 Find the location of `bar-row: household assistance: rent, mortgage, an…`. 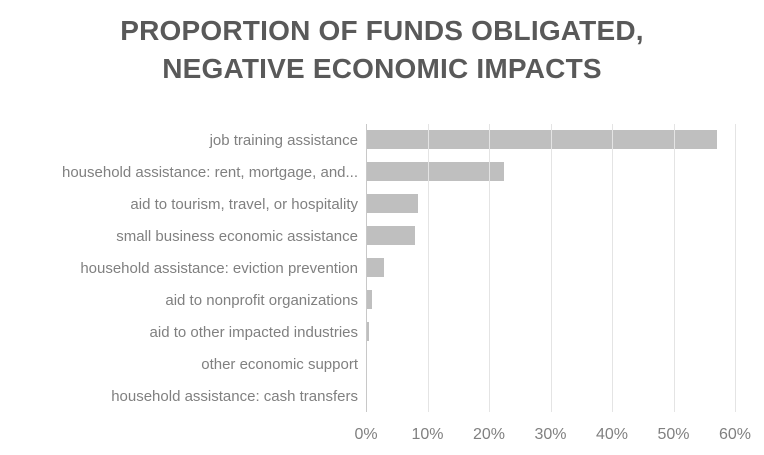

bar-row: household assistance: rent, mortgage, an… is located at coordinates (382, 172).